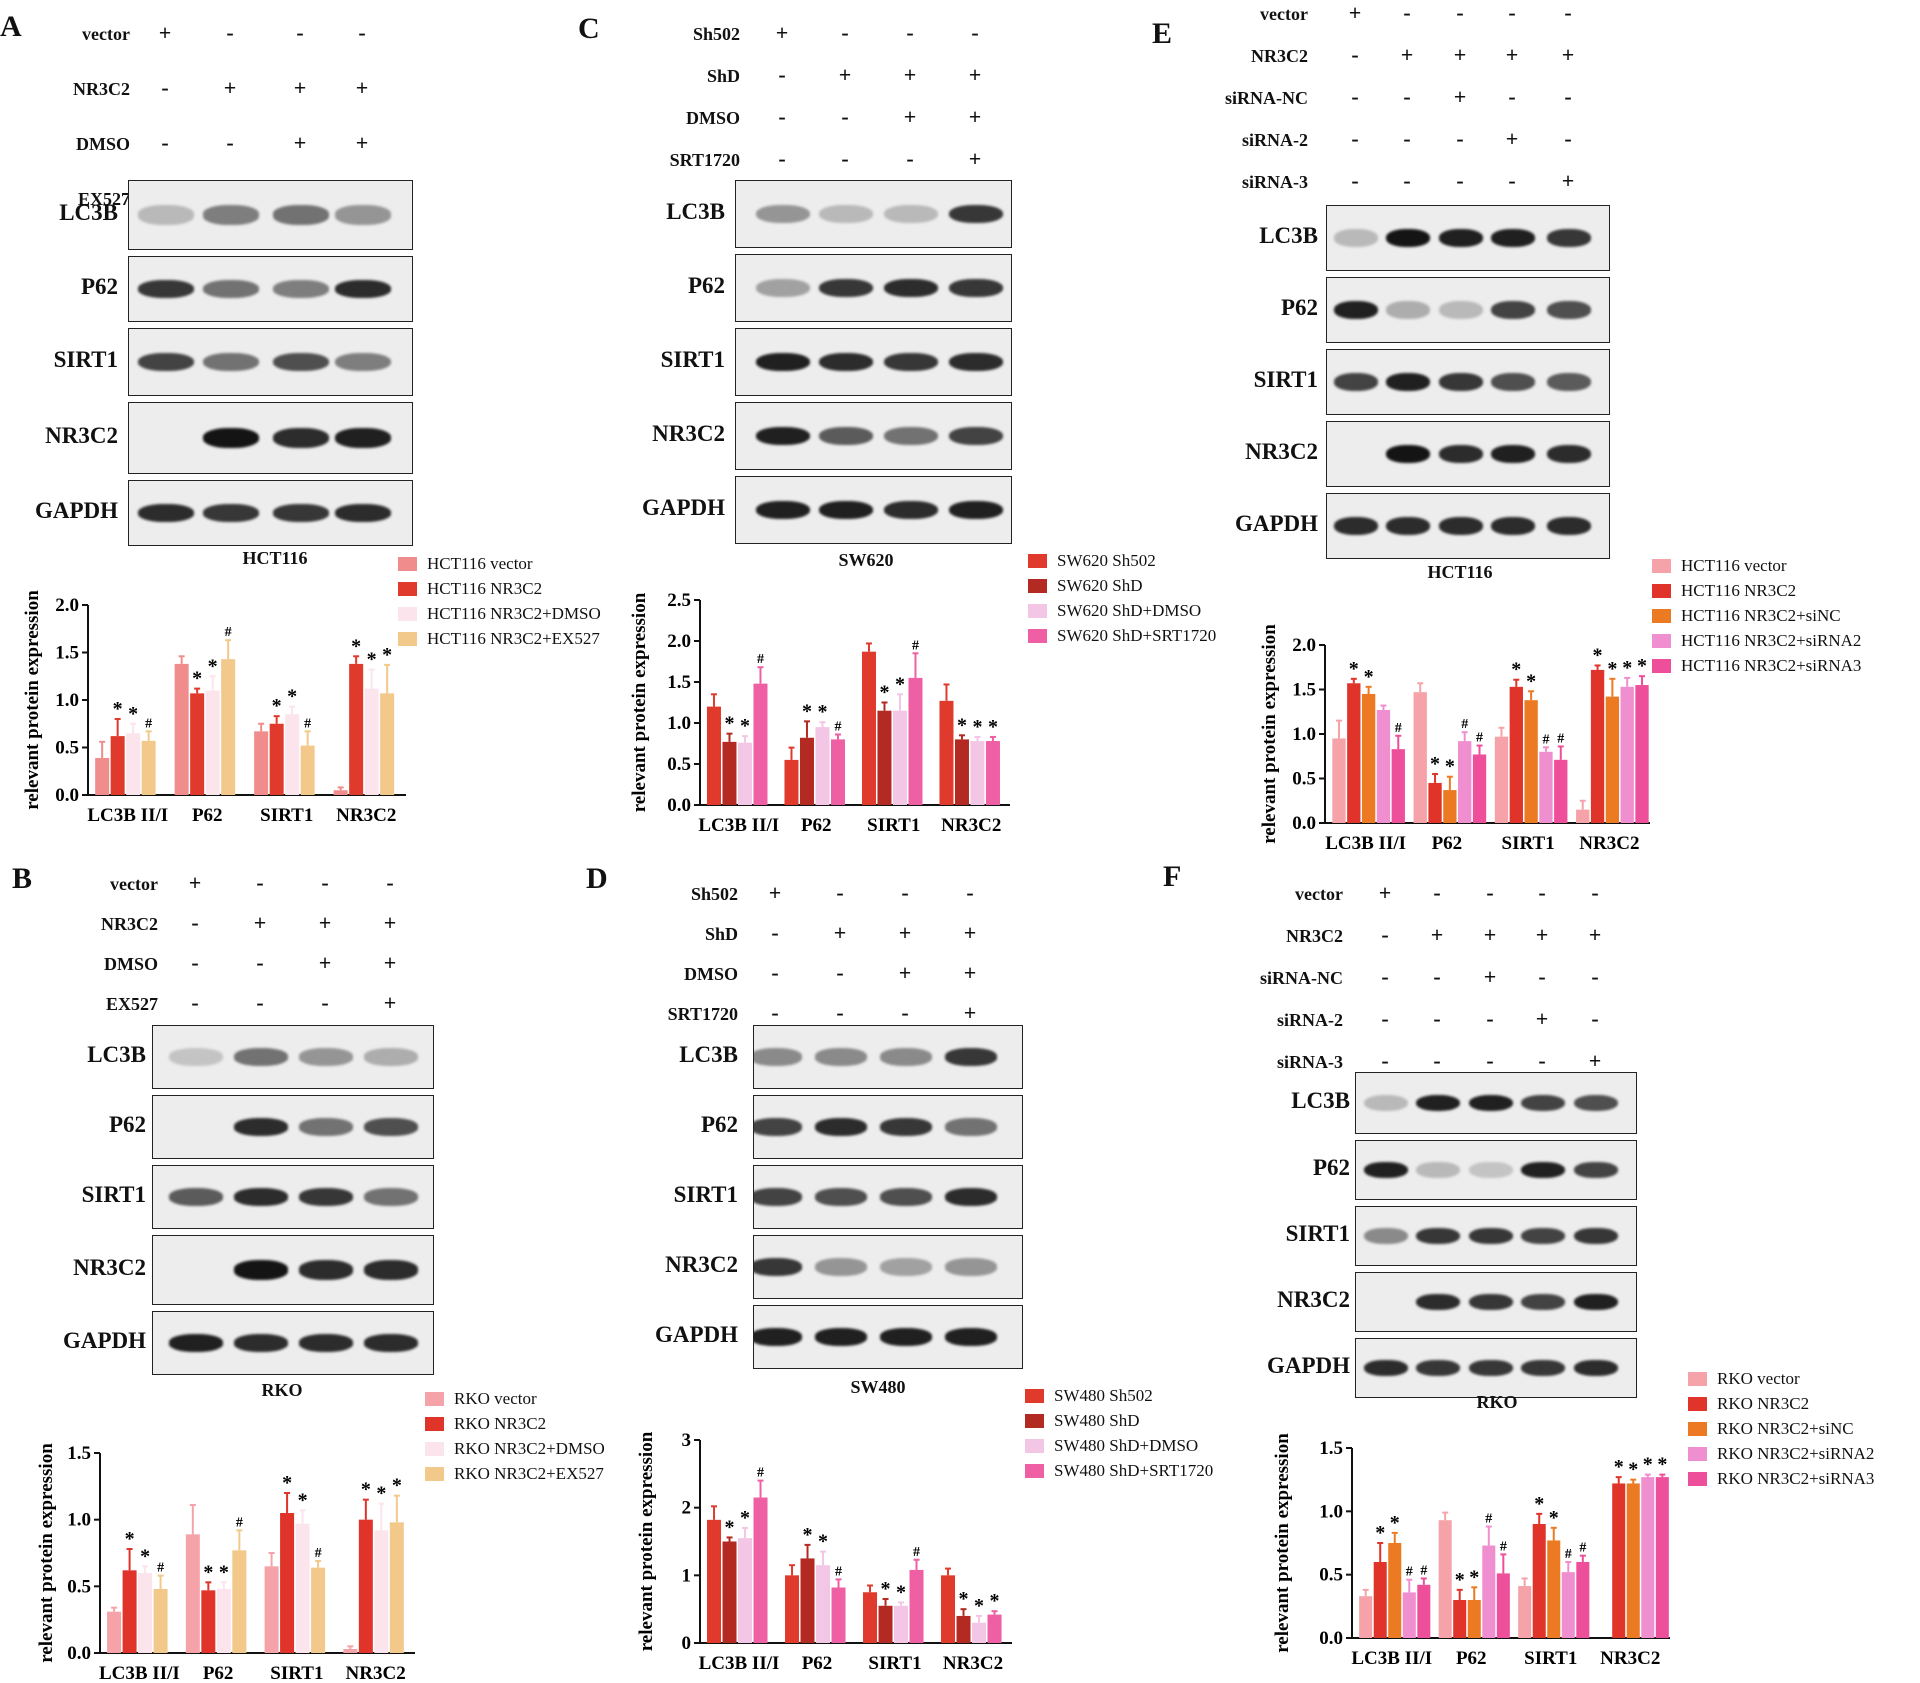 The height and width of the screenshot is (1683, 1920). I want to click on cell-line-label: RKO, so click(282, 1390).